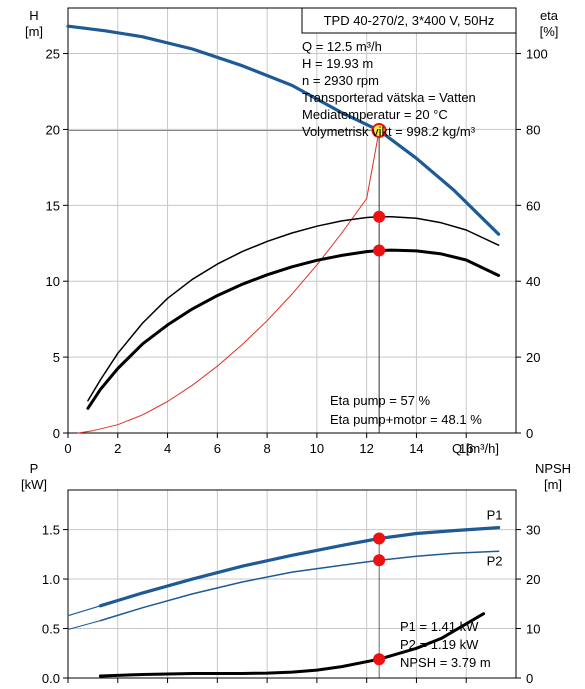 The height and width of the screenshot is (689, 585). I want to click on chart-title: TPD 40-270/2, 3*400 V, 50Hz, so click(409, 20).